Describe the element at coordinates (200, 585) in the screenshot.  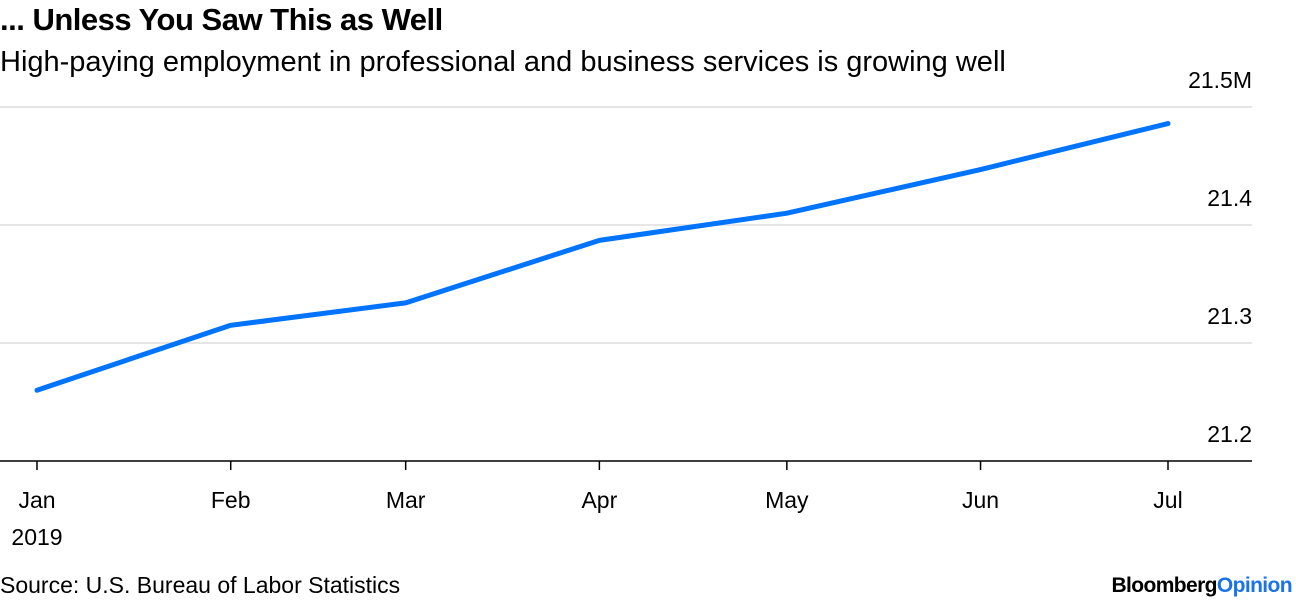
I see `source-note: Source: U.S. Bureau of Labor Statistics` at that location.